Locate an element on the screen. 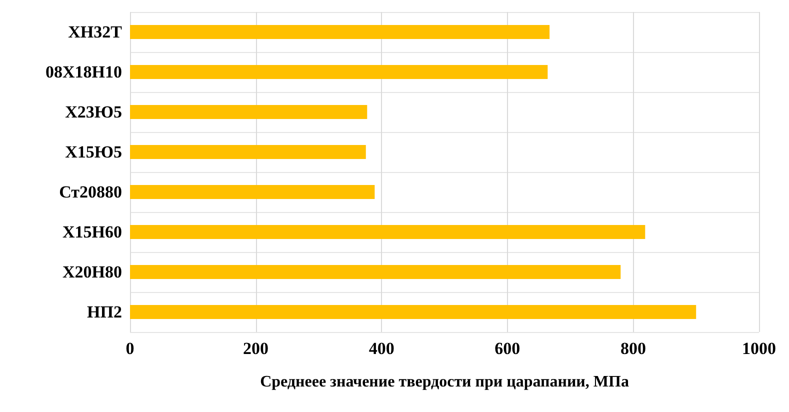 Image resolution: width=789 pixels, height=412 pixels. y-tick-label: Ст20880 is located at coordinates (90, 192).